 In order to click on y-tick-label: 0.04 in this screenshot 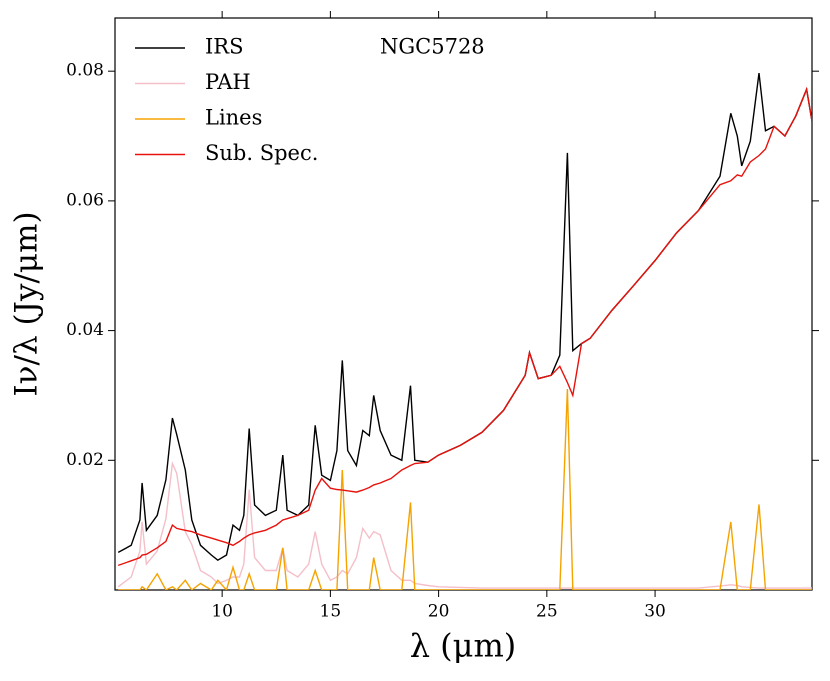, I will do `click(85, 330)`.